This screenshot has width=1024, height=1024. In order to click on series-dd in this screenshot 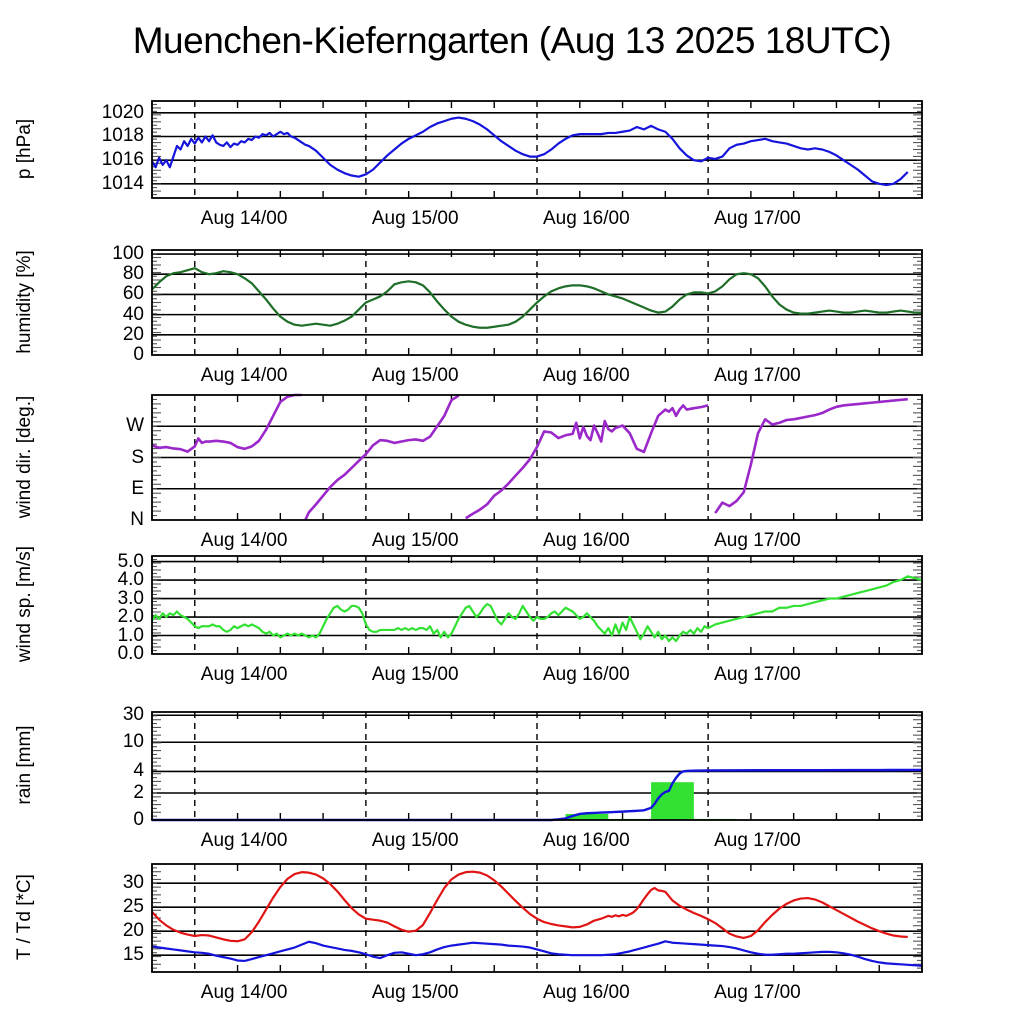, I will do `click(529, 457)`.